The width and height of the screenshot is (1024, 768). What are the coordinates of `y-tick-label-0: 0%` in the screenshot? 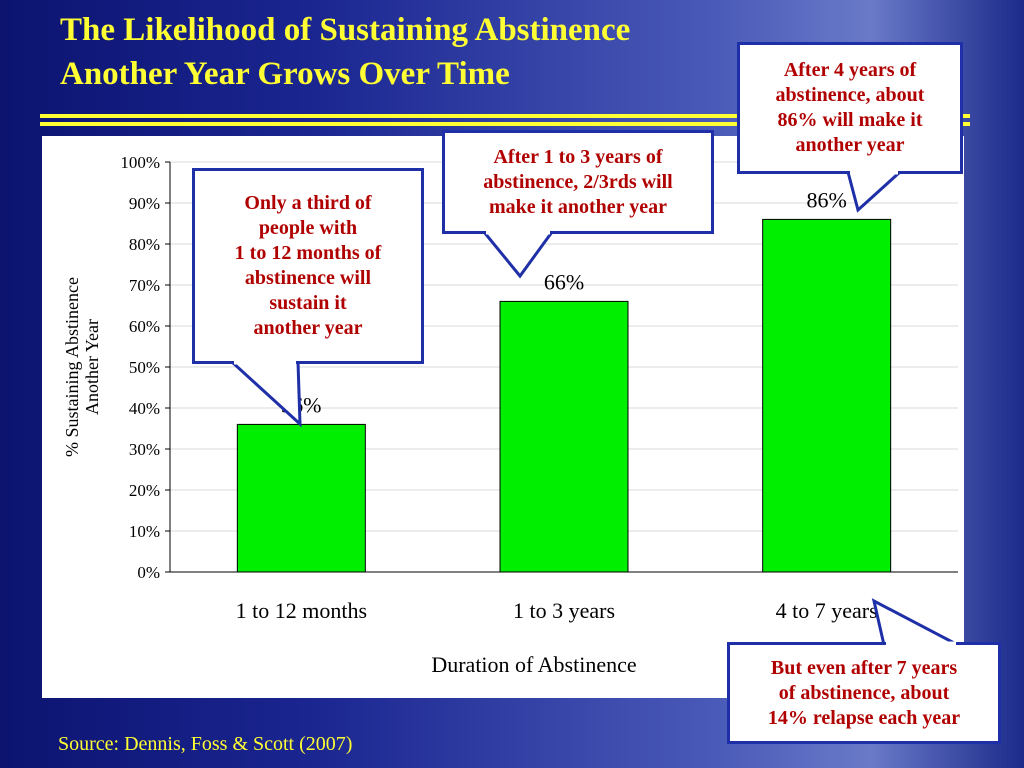 It's located at (148, 572).